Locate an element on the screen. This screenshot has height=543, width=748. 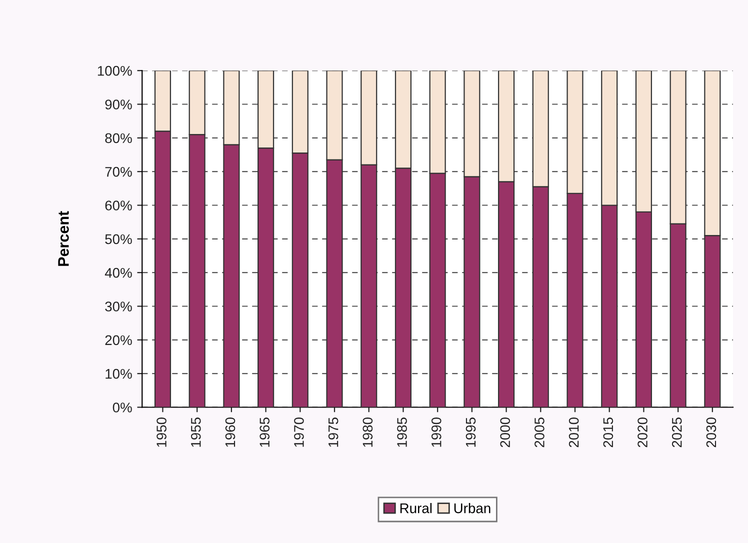
y-tick-label: 40% is located at coordinates (118, 273).